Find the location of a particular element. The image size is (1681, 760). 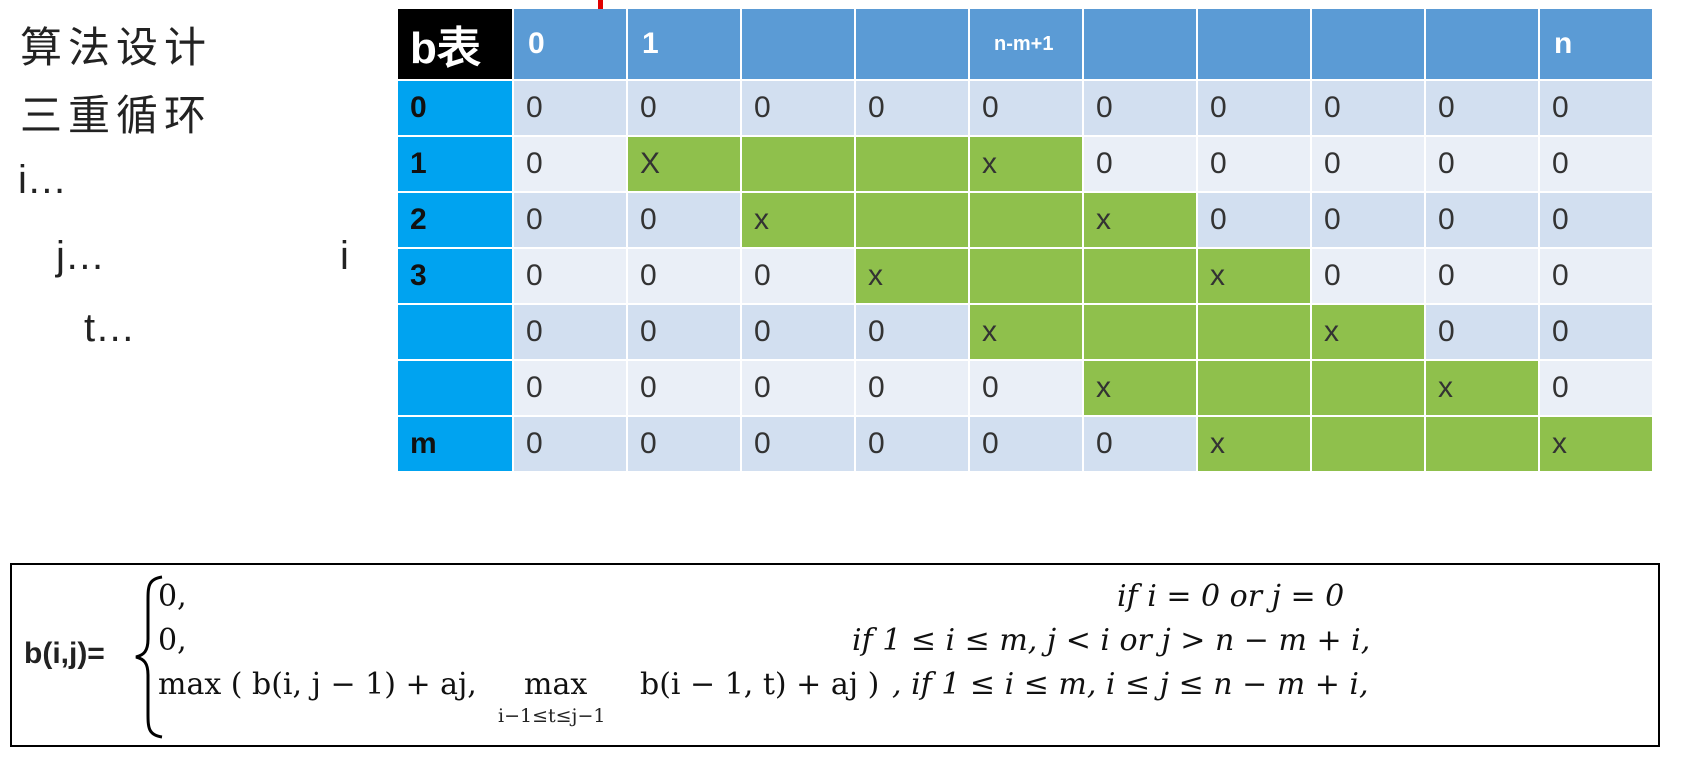

case3-max-open: max ( b(i, j − 1) + aj, is located at coordinates (317, 684).